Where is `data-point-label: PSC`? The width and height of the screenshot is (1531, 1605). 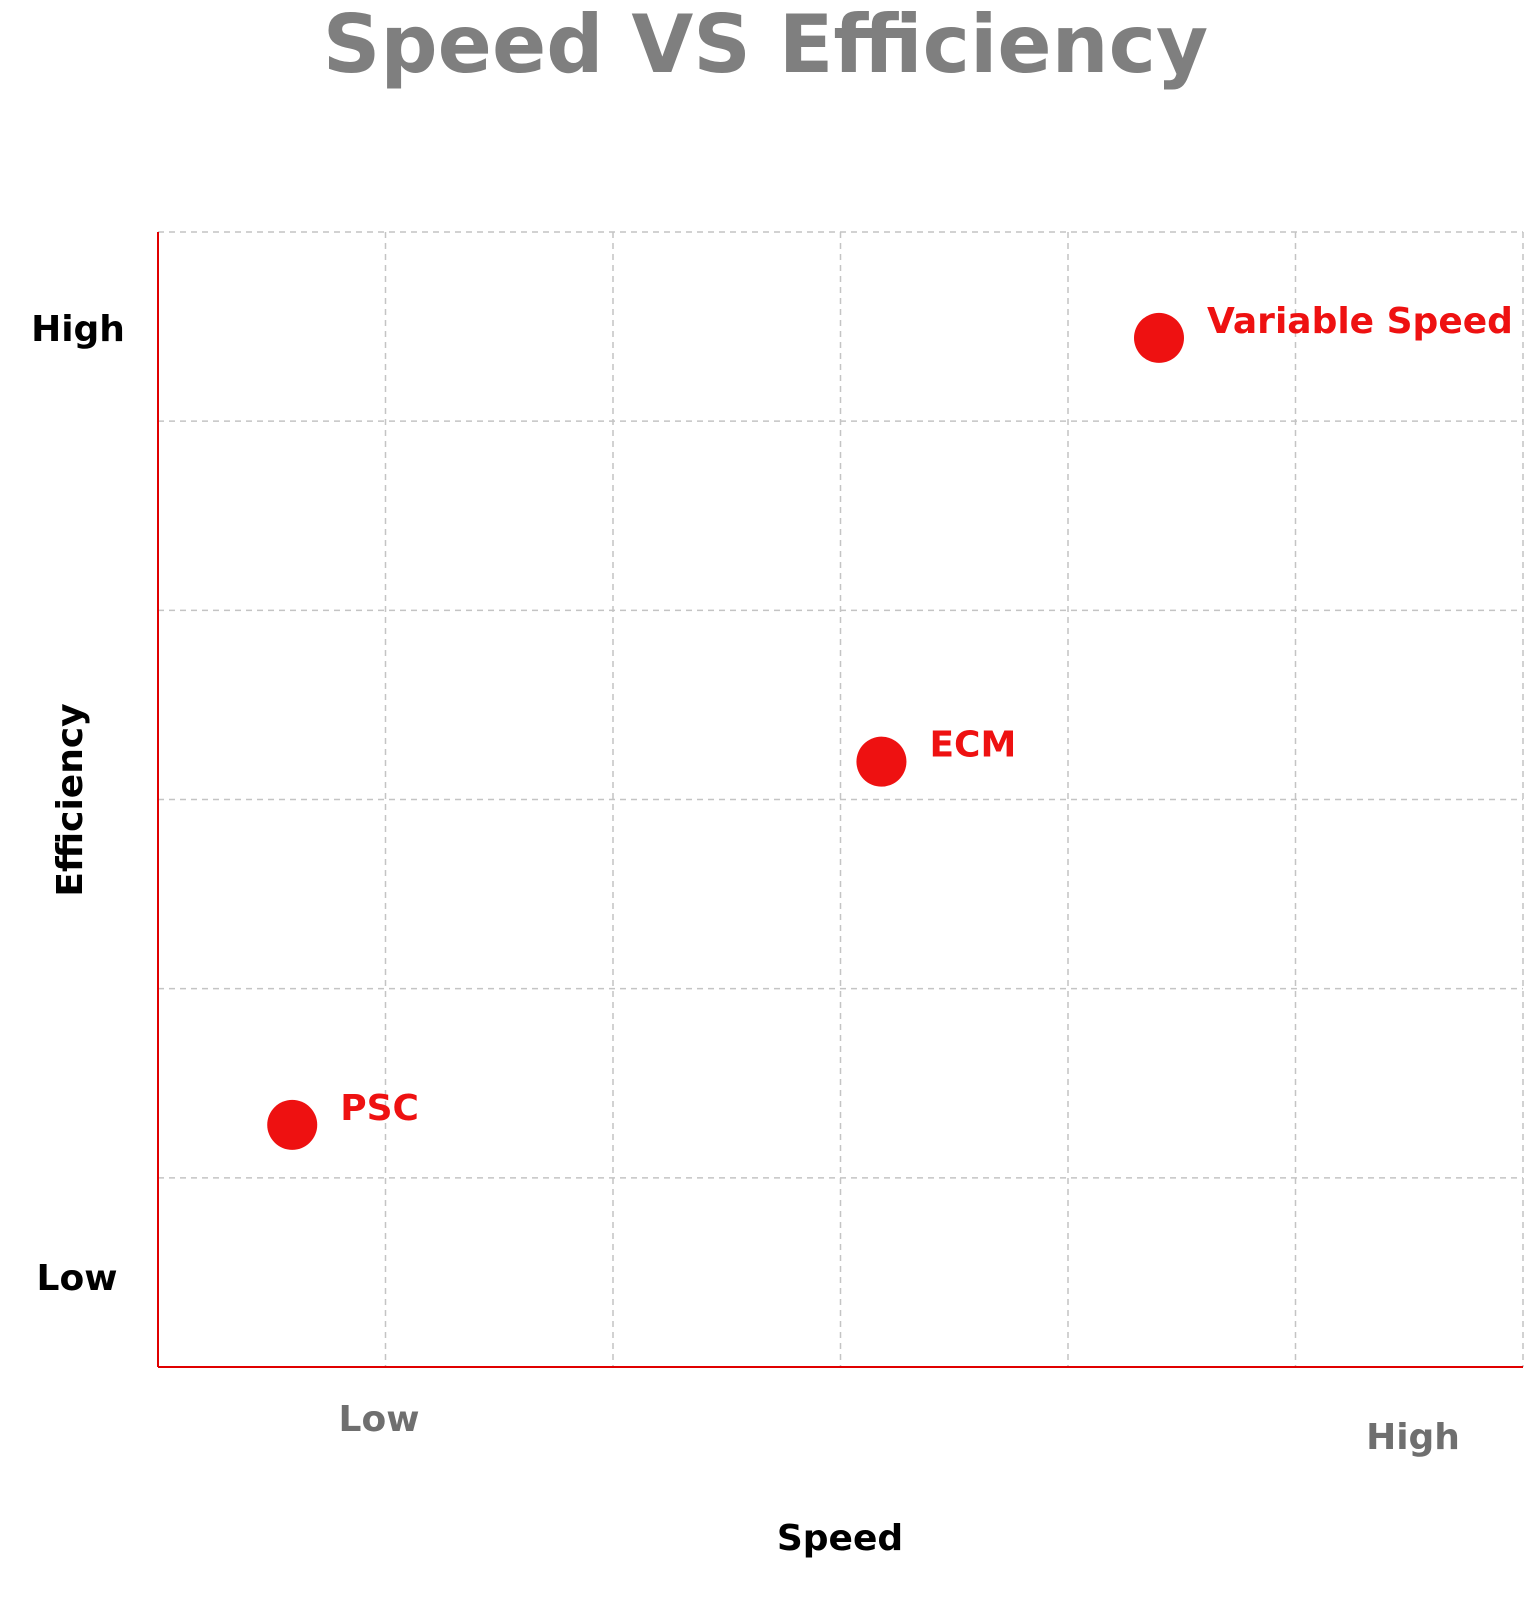 data-point-label: PSC is located at coordinates (379, 1108).